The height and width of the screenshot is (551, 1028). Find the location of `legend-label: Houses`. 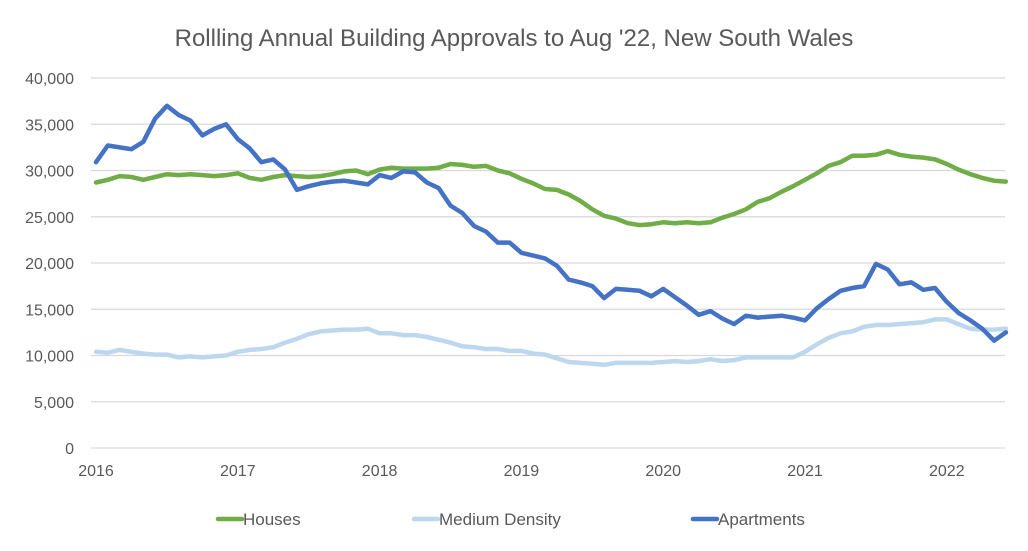

legend-label: Houses is located at coordinates (272, 519).